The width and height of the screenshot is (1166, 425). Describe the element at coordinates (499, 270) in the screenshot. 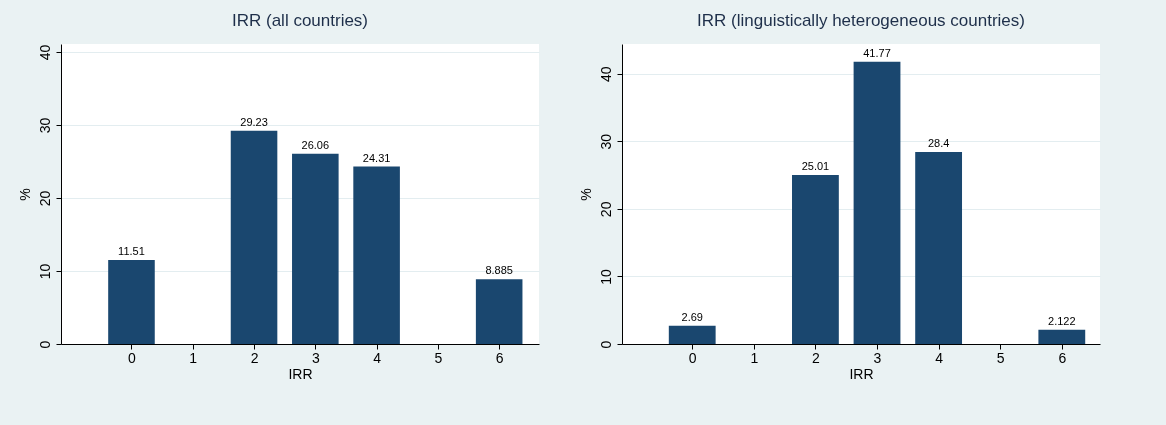

I see `data-label: 8.885` at that location.